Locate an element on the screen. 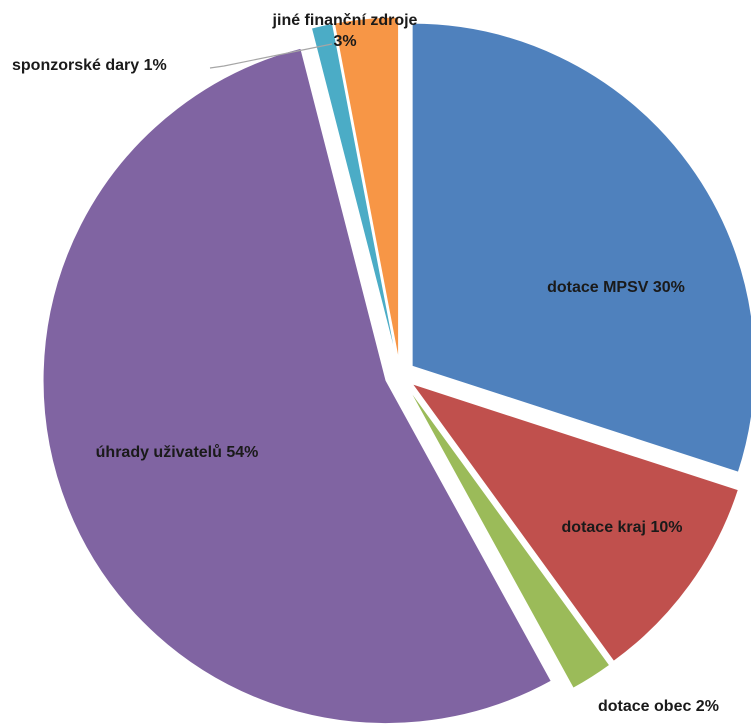 The image size is (751, 725). data-label-value: 3% is located at coordinates (344, 41).